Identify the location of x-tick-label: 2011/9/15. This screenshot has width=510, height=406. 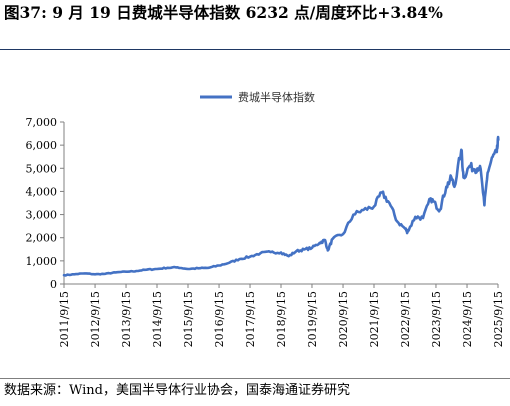
(64, 319).